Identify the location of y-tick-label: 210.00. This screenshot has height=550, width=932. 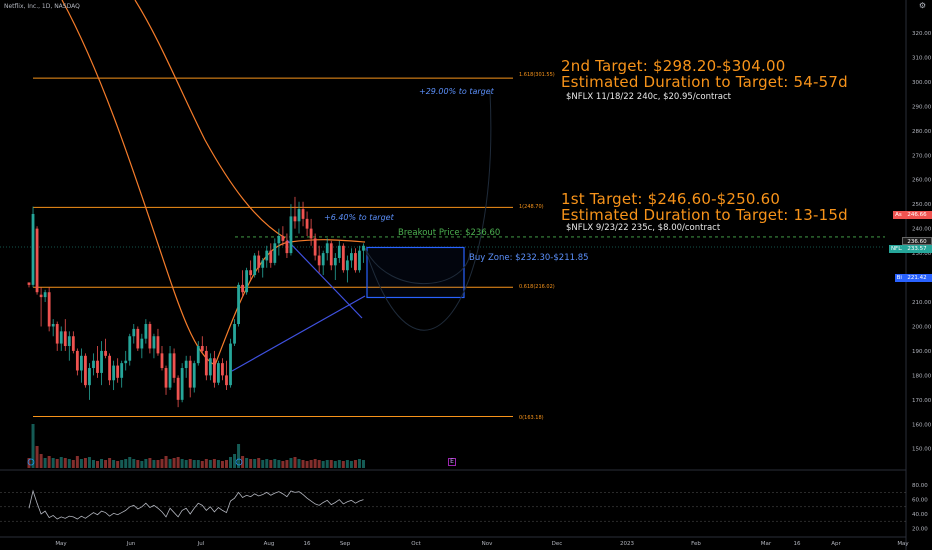
(922, 303).